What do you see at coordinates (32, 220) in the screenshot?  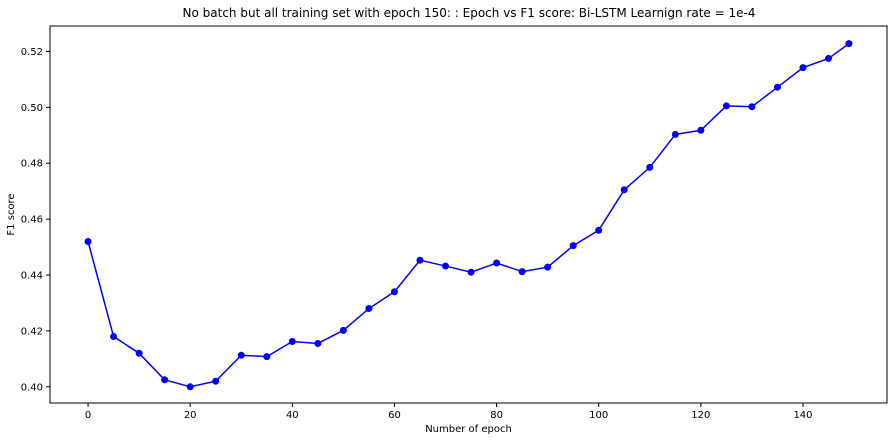 I see `y-tick-label: 0.46` at bounding box center [32, 220].